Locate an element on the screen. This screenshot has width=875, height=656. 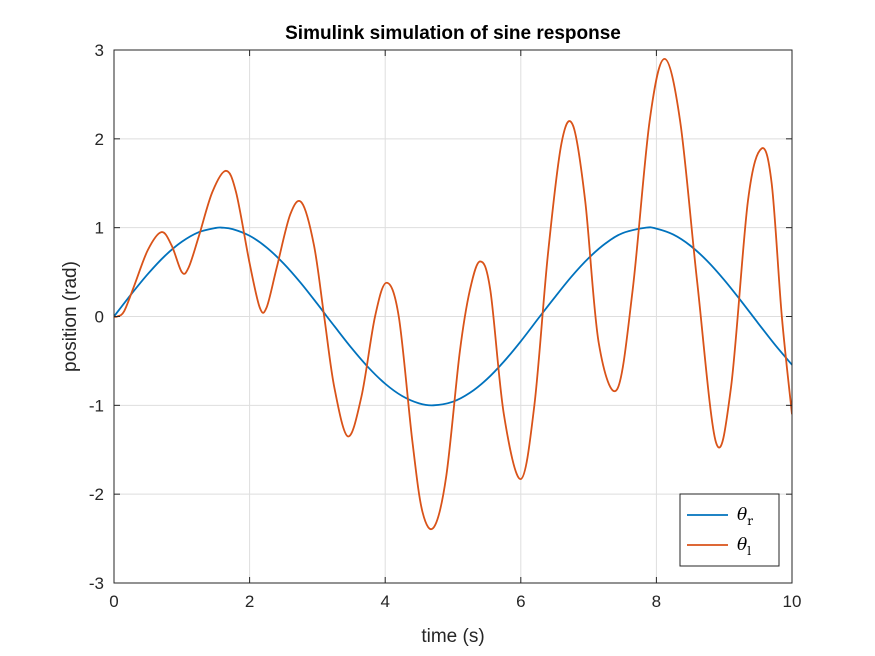
x-tick-label: 10 is located at coordinates (792, 601).